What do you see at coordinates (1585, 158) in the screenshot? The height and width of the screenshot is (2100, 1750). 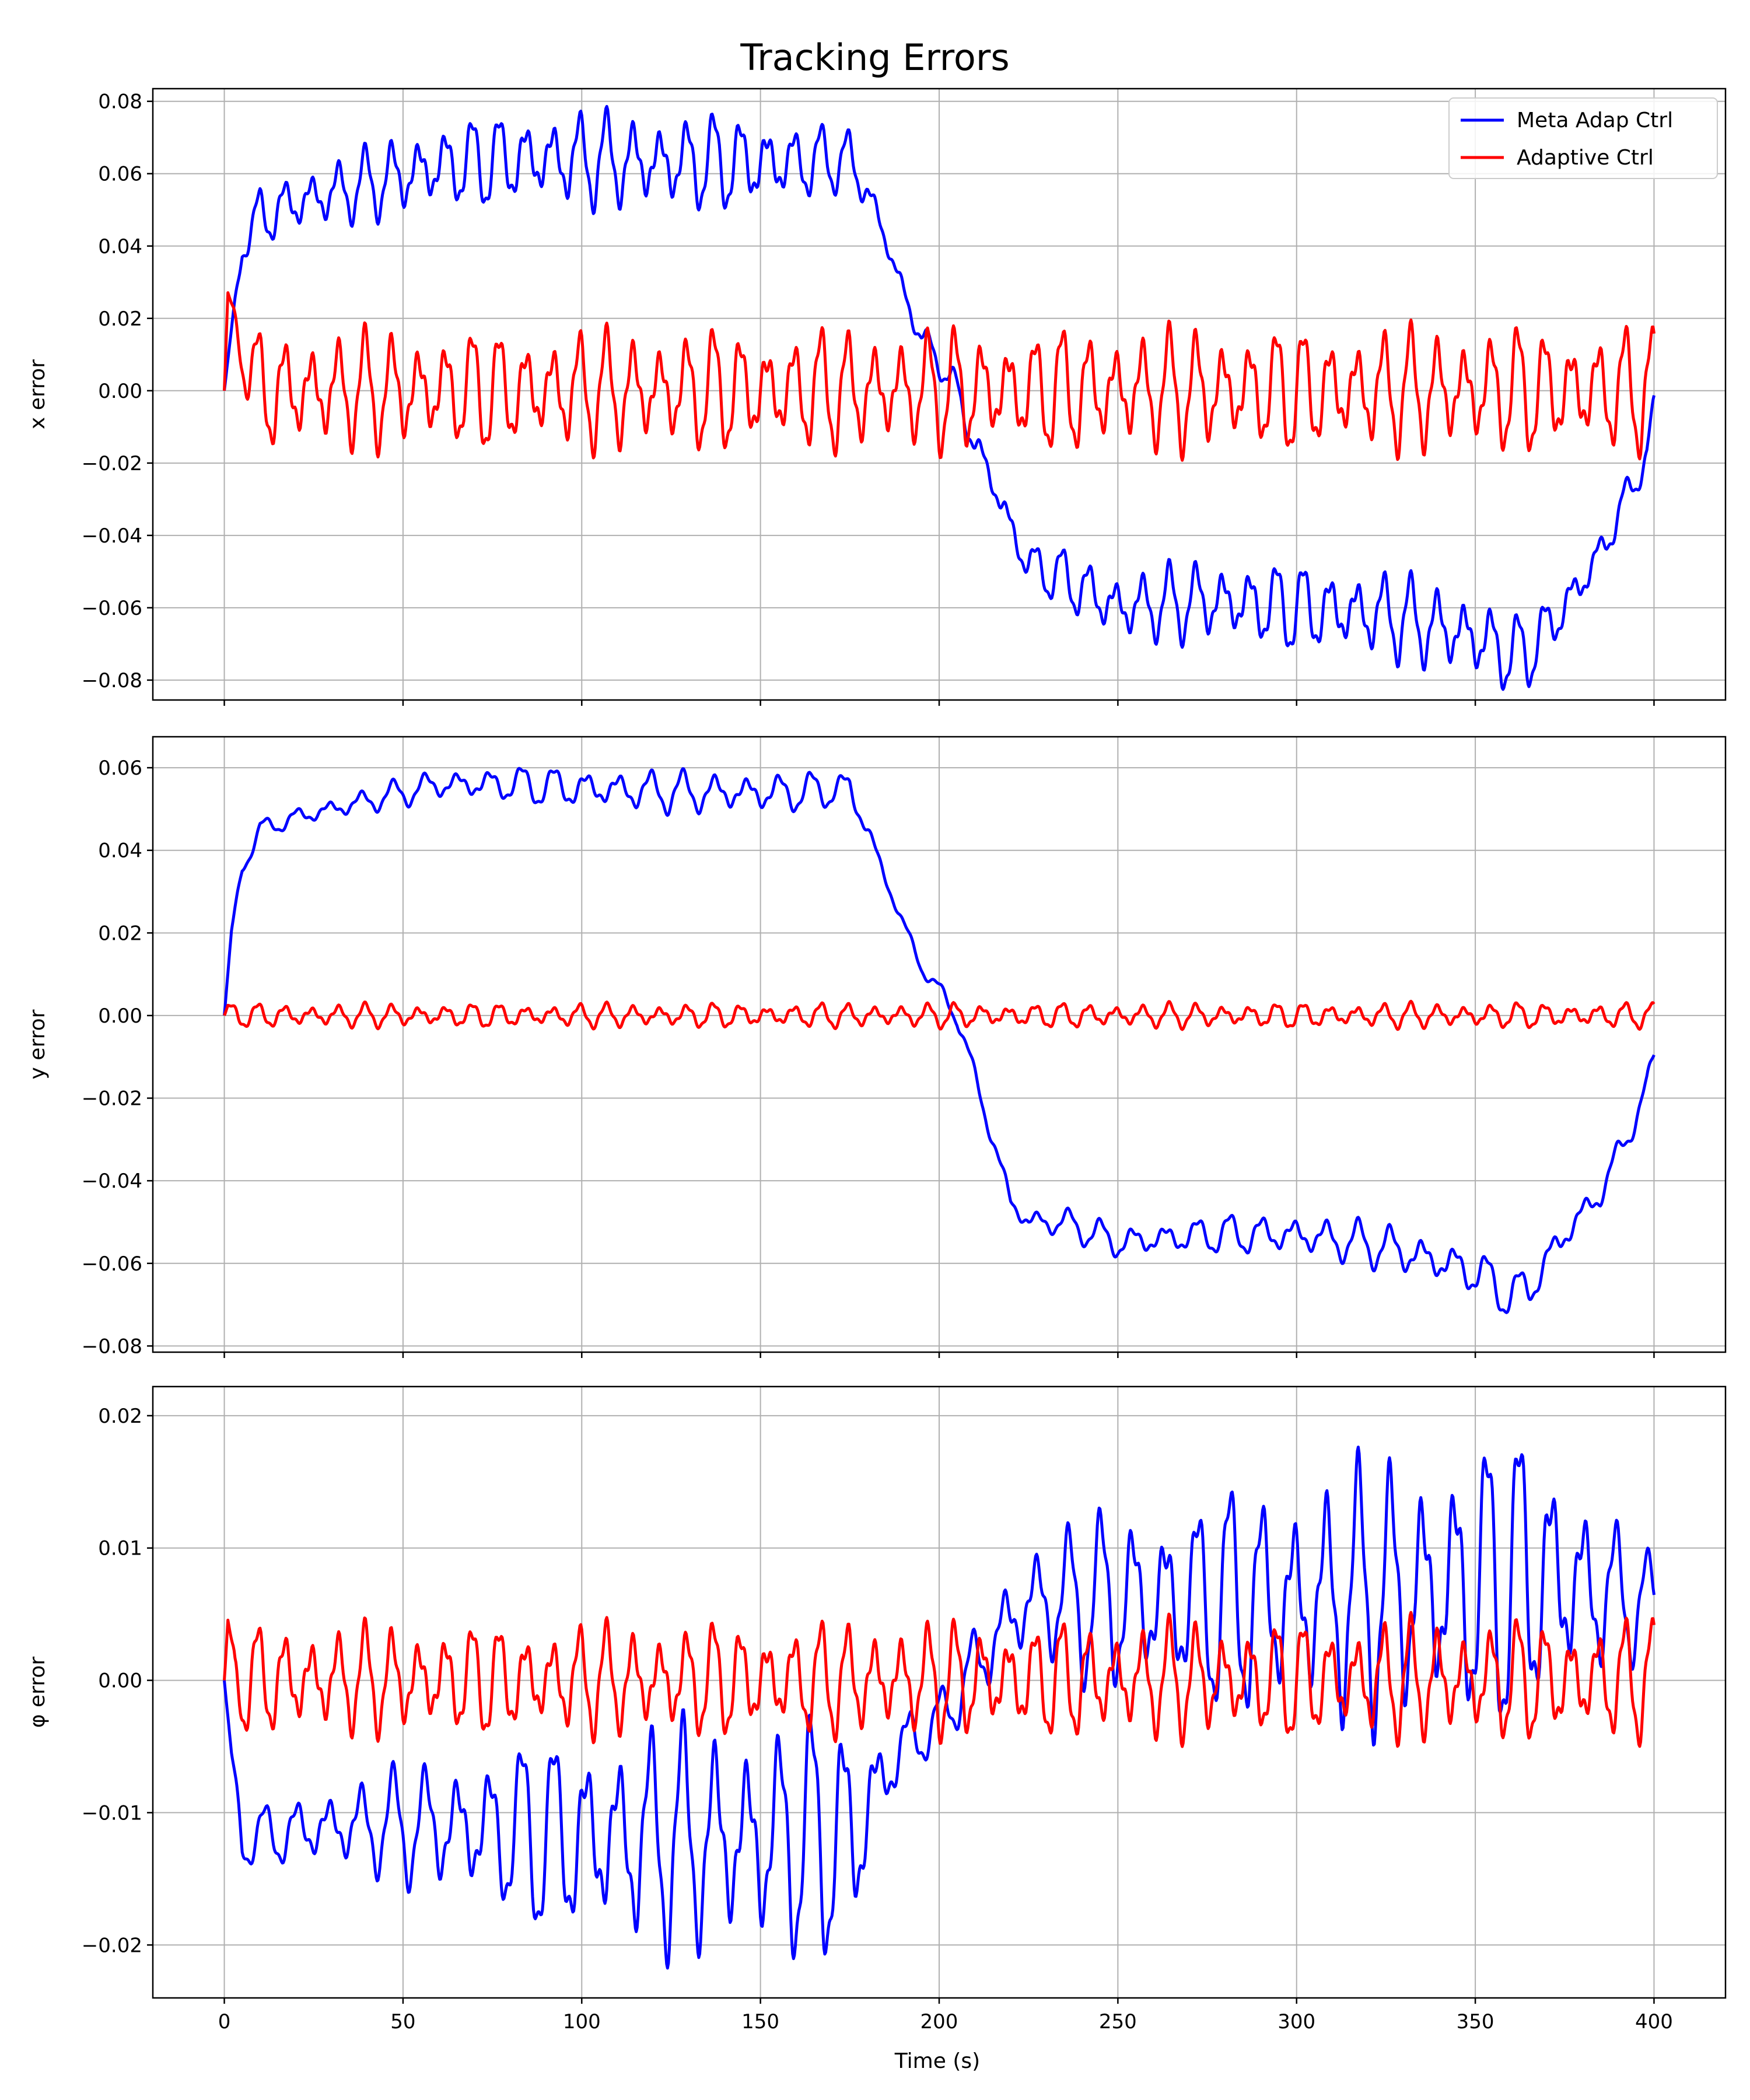 I see `legend-label: Adaptive Ctrl` at bounding box center [1585, 158].